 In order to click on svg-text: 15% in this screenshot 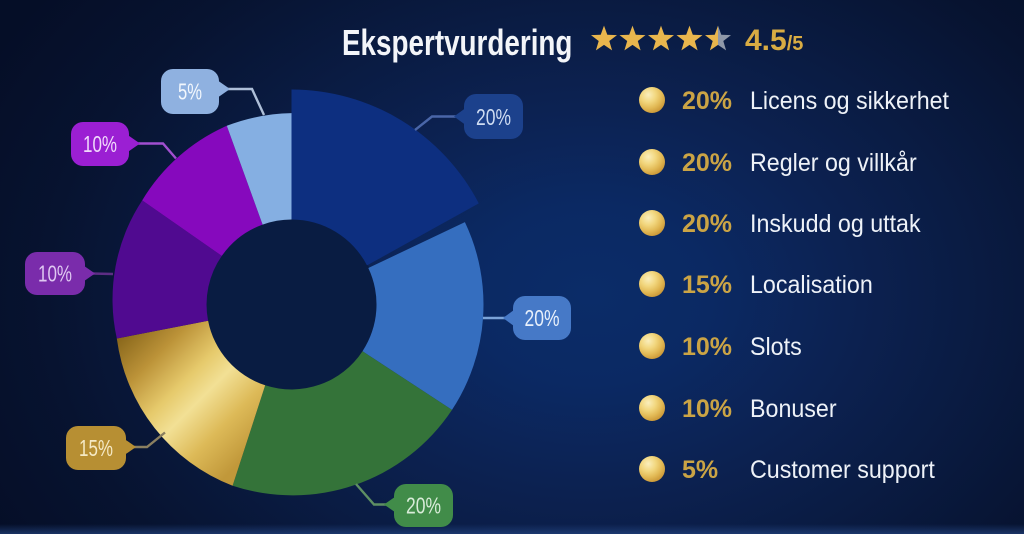, I will do `click(96, 448)`.